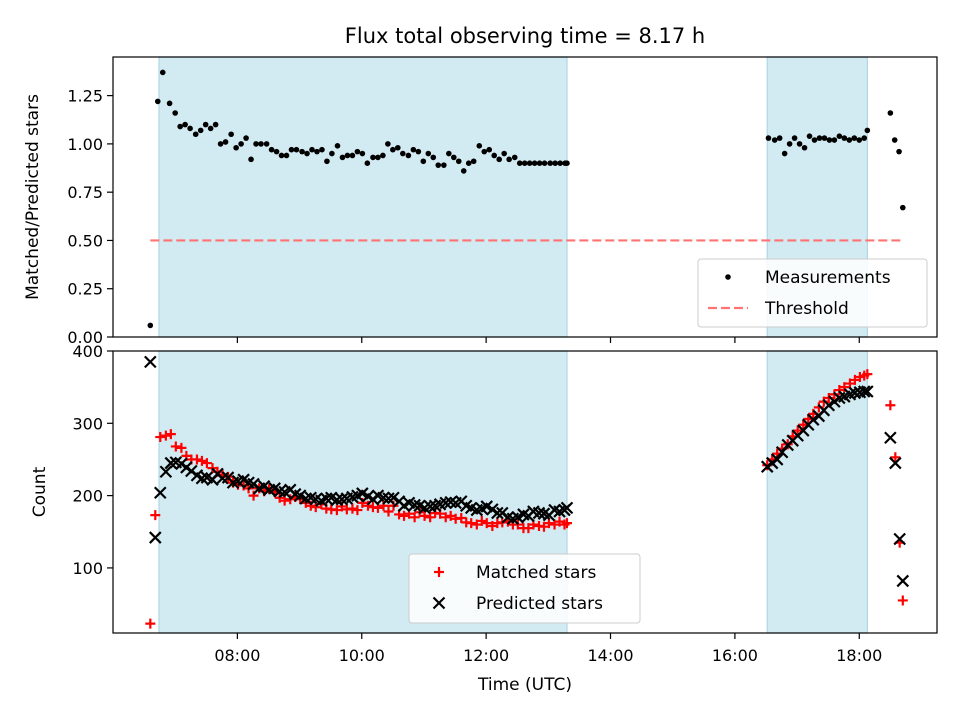 The image size is (960, 720). Describe the element at coordinates (85, 144) in the screenshot. I see `y-tick-label: 1.00` at that location.